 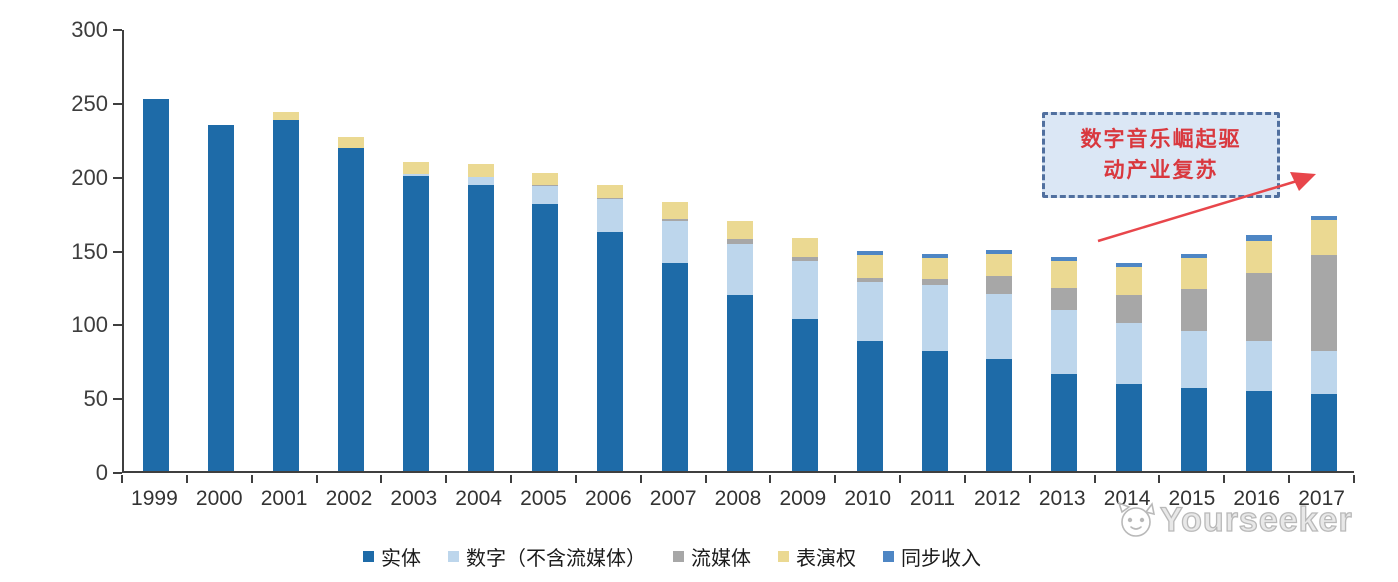 I want to click on y-axis-label: 50, so click(x=95, y=399).